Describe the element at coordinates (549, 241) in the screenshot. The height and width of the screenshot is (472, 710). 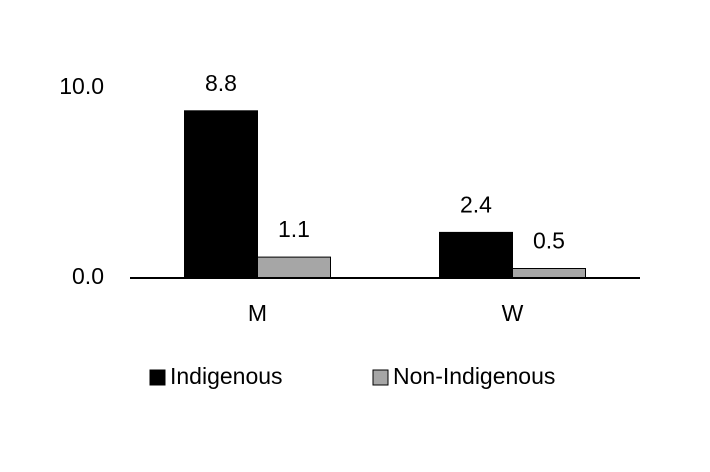
I see `value-label: 0.5` at that location.